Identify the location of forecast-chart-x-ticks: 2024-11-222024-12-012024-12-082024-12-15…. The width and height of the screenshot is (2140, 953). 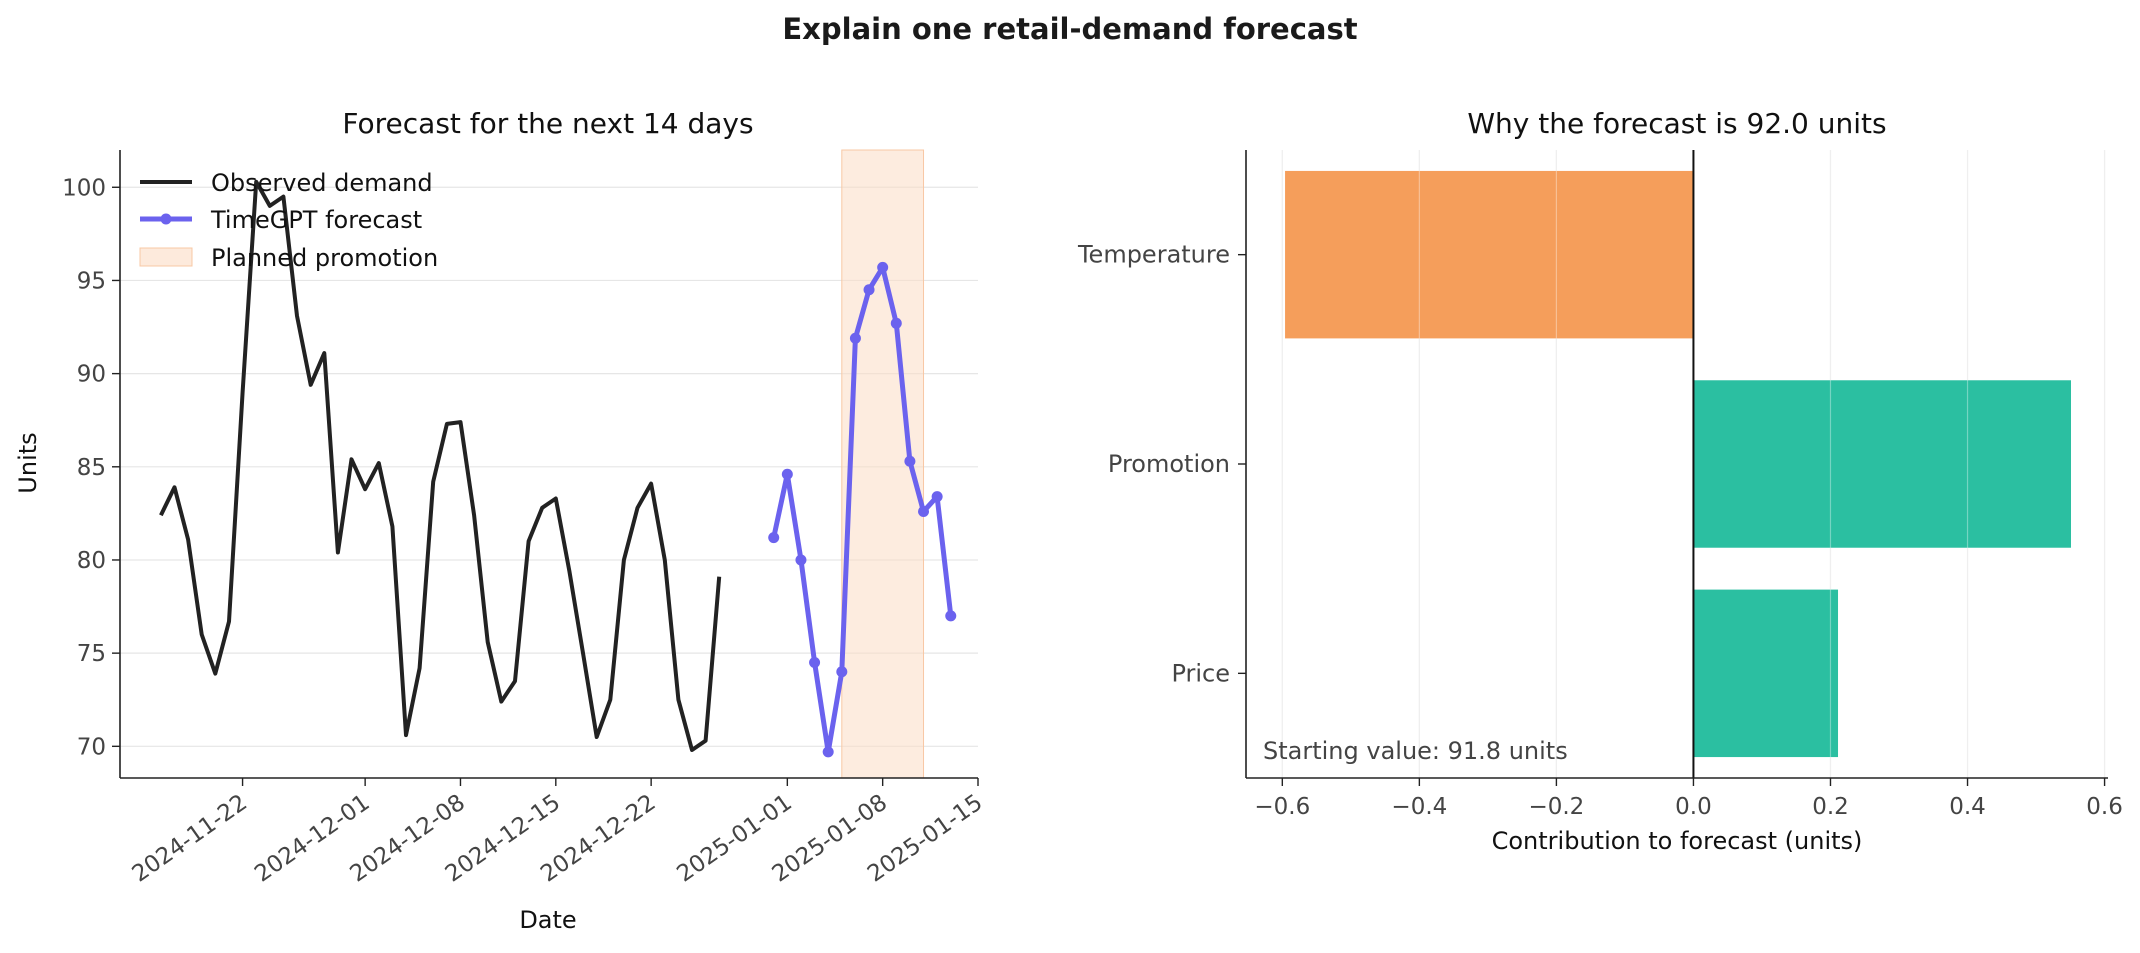
(557, 833).